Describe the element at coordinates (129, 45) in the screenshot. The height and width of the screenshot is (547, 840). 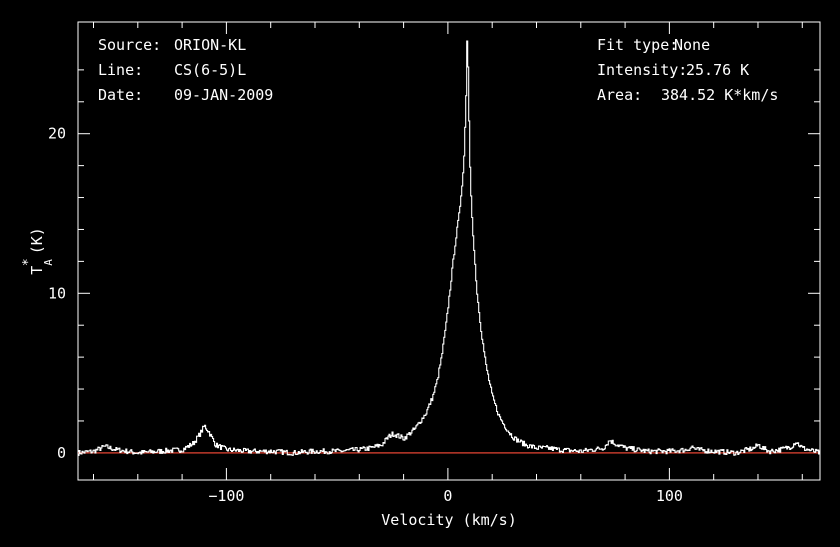
I see `source-label: Source:` at that location.